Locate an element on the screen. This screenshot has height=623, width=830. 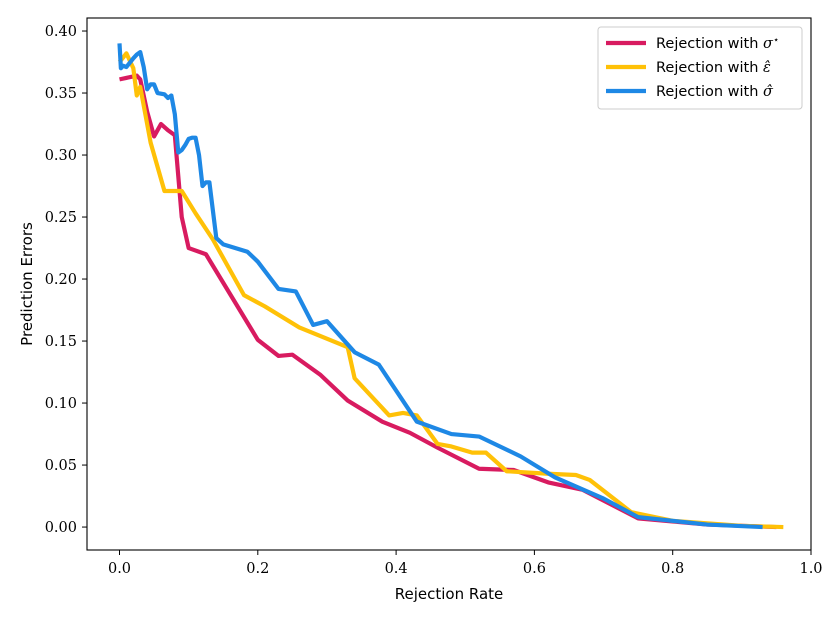
legend-entry-1: Rejection with σ⋆ is located at coordinates (717, 44).